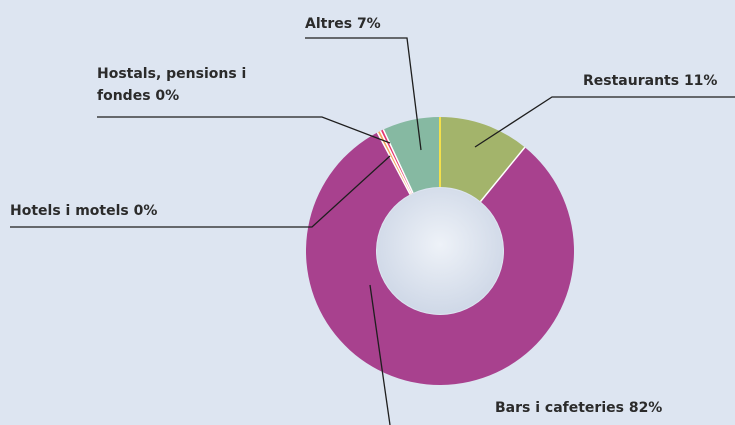 This screenshot has height=425, width=735. I want to click on donut-hole, so click(440, 251).